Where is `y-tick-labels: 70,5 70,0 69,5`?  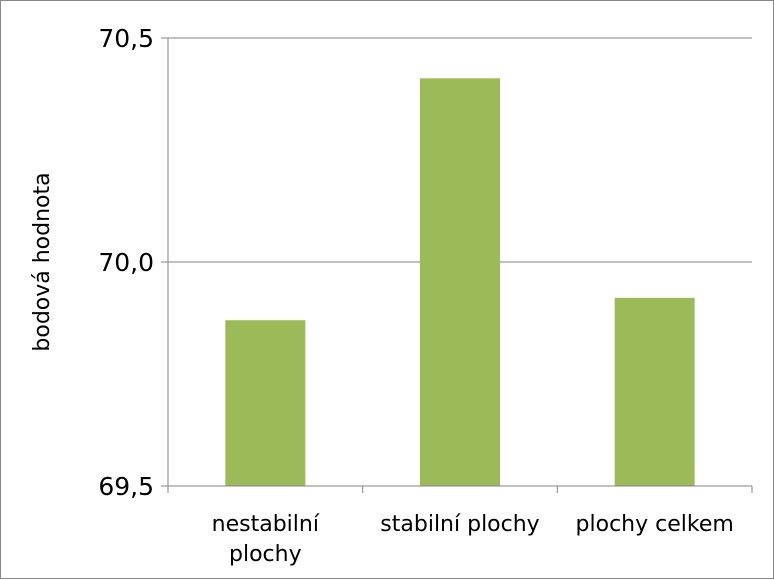 y-tick-labels: 70,5 70,0 69,5 is located at coordinates (126, 262).